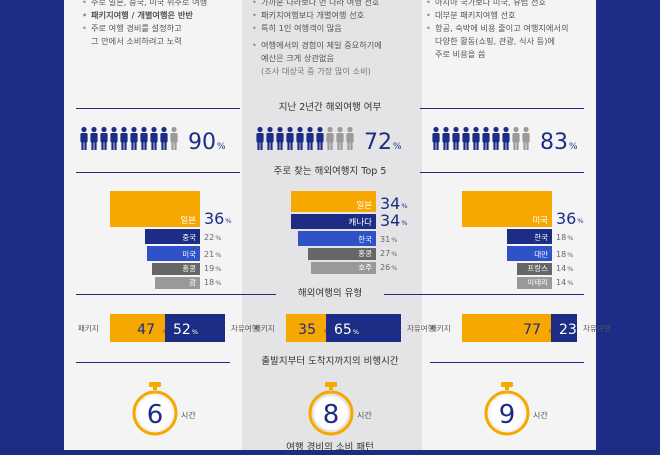  Describe the element at coordinates (541, 254) in the screenshot. I see `destination-label: 대만` at that location.